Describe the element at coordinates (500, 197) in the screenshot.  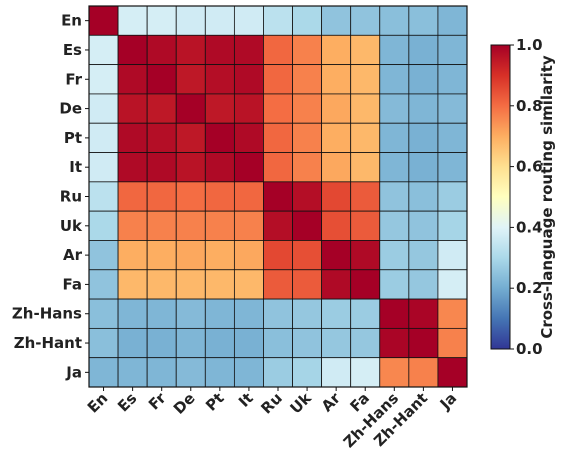
I see `colorbar-gradient` at that location.